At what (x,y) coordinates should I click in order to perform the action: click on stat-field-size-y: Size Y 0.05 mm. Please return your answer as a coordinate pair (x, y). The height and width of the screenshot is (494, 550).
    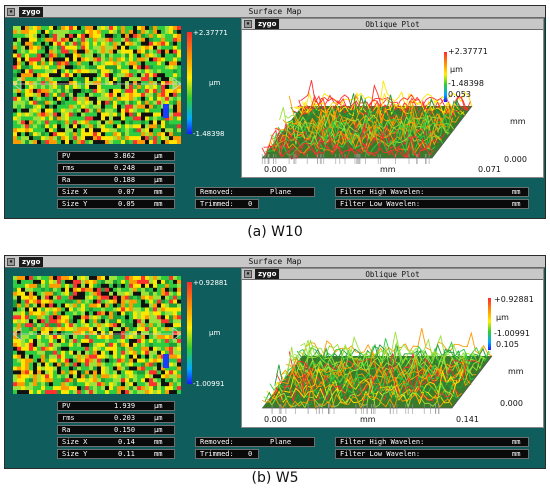
    Looking at the image, I should click on (116, 204).